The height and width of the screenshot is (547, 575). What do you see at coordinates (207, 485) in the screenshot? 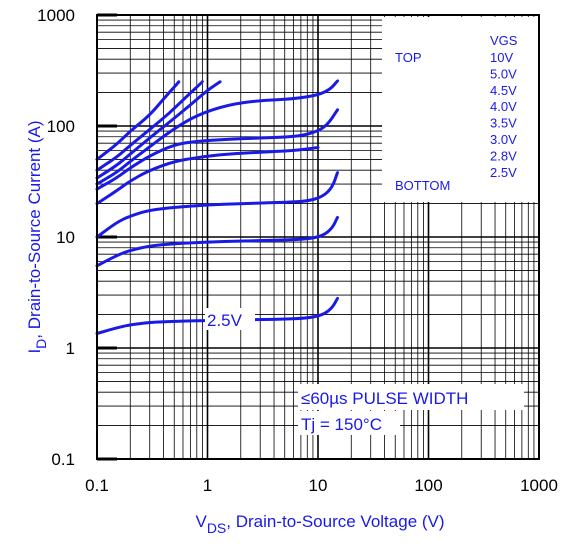
I see `x-tick-label: 1` at bounding box center [207, 485].